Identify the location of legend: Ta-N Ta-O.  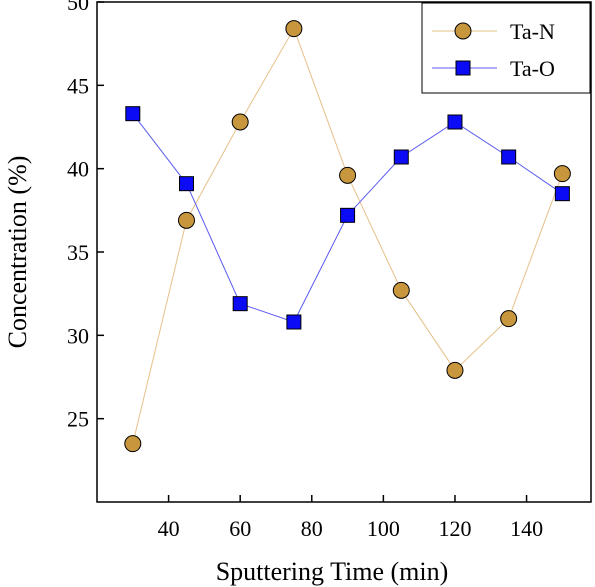
(506, 48).